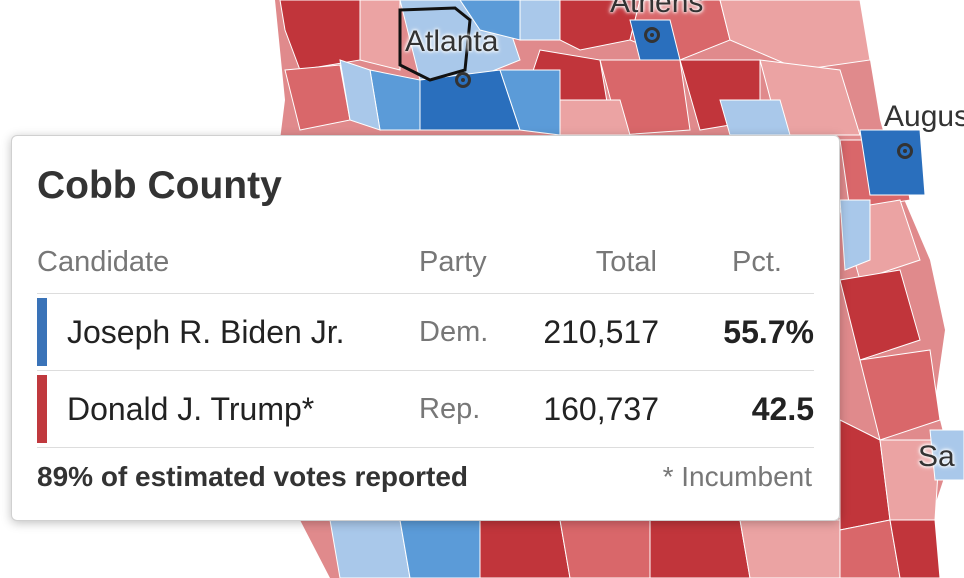 This screenshot has width=964, height=578. What do you see at coordinates (454, 332) in the screenshot?
I see `candidate-party: Dem.` at bounding box center [454, 332].